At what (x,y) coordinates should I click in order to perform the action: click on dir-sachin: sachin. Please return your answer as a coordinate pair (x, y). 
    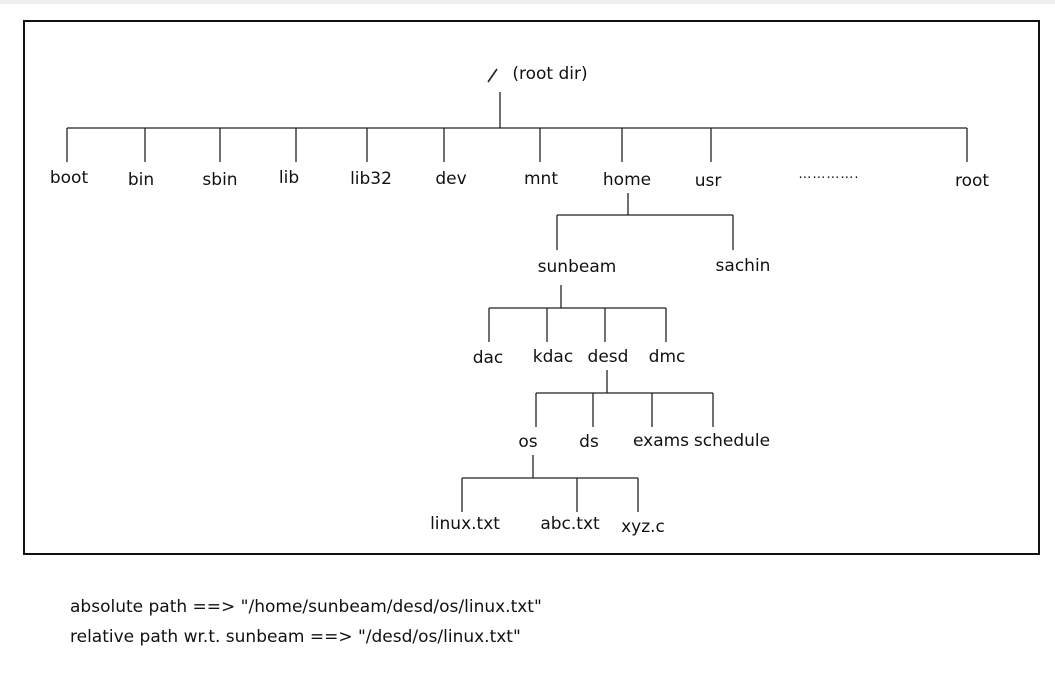
    Looking at the image, I should click on (743, 266).